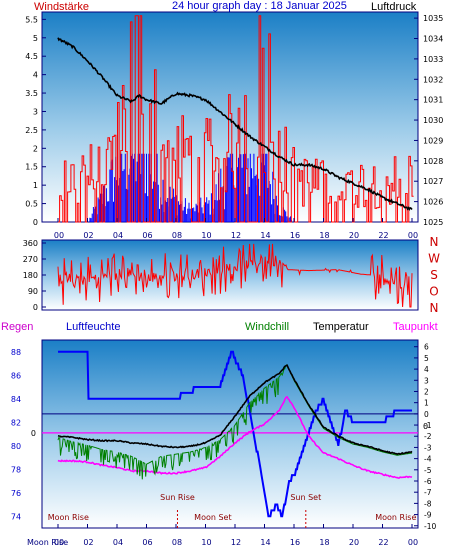 This screenshot has width=462, height=550. Describe the element at coordinates (428, 481) in the screenshot. I see `temperature-tick-label: -6` at that location.